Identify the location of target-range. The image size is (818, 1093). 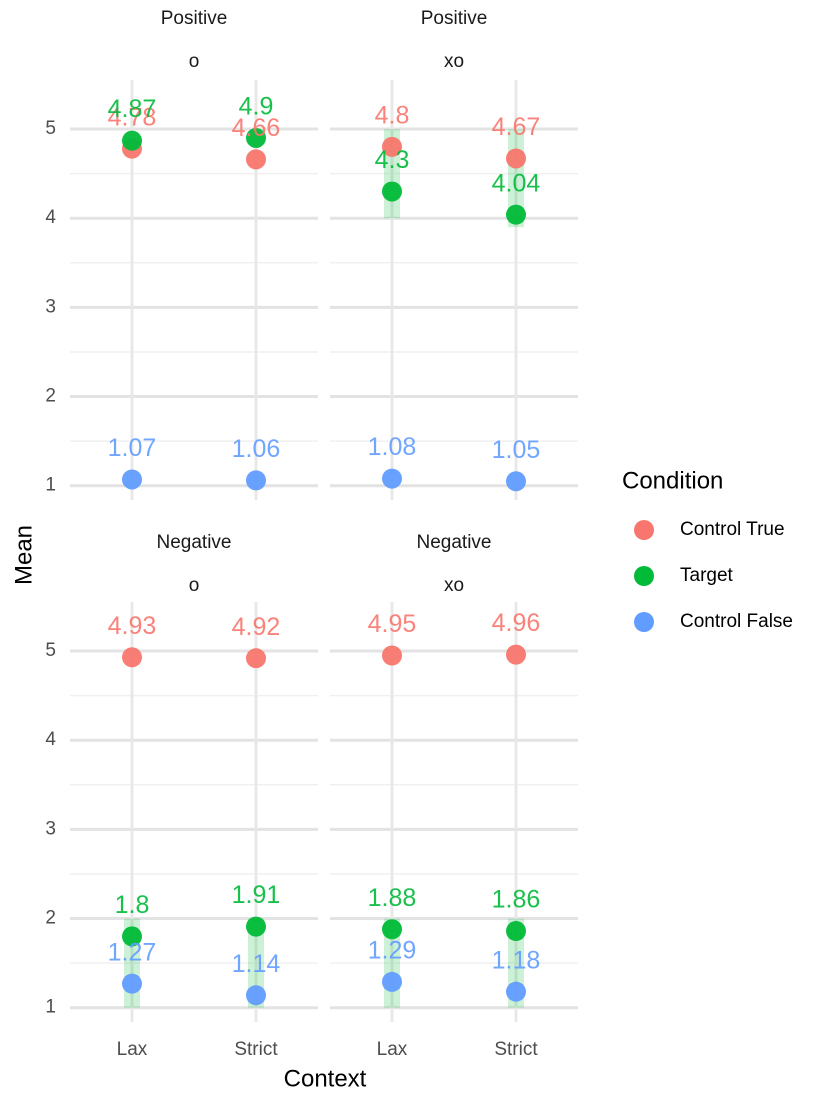
(256, 963).